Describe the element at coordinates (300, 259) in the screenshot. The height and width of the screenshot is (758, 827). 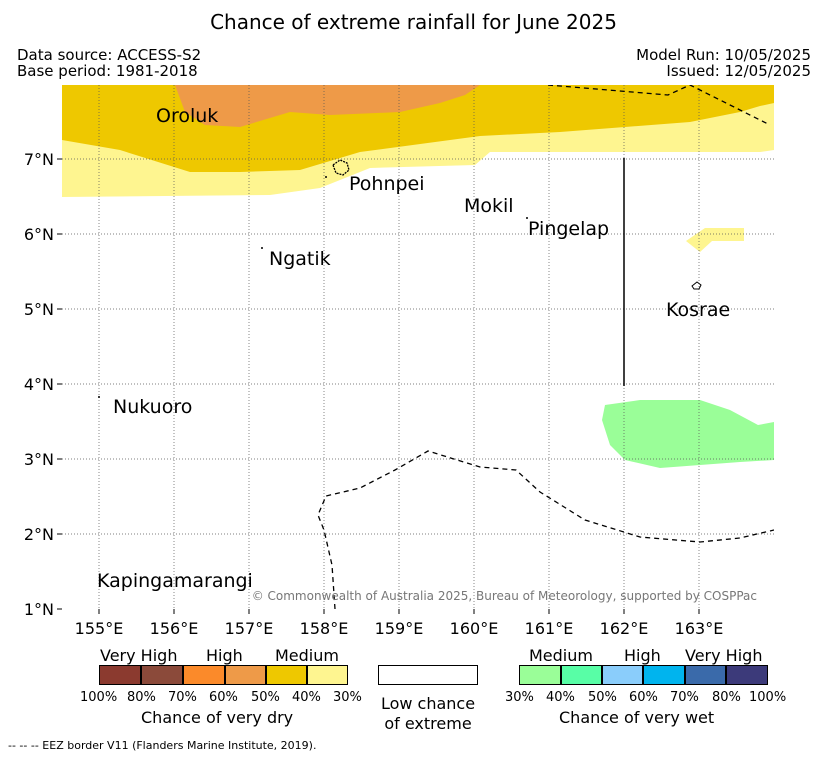
I see `place-label-ngatik: Ngatik` at that location.